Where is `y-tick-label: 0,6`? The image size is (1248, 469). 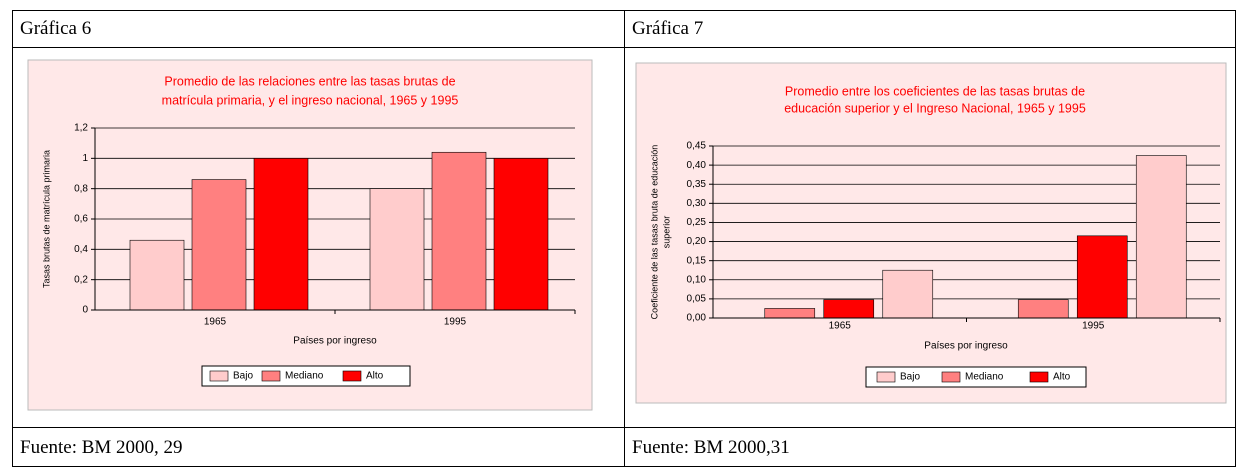
y-tick-label: 0,6 is located at coordinates (81, 219).